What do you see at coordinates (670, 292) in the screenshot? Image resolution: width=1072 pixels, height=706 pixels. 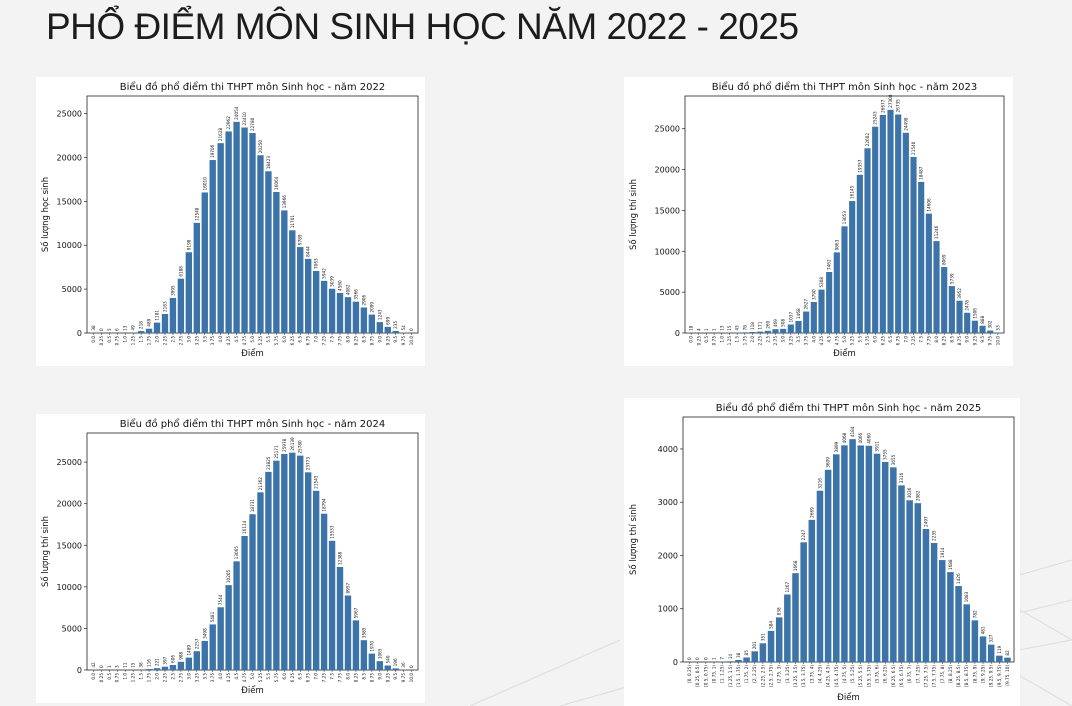 I see `y-tick-label: 5000` at bounding box center [670, 292].